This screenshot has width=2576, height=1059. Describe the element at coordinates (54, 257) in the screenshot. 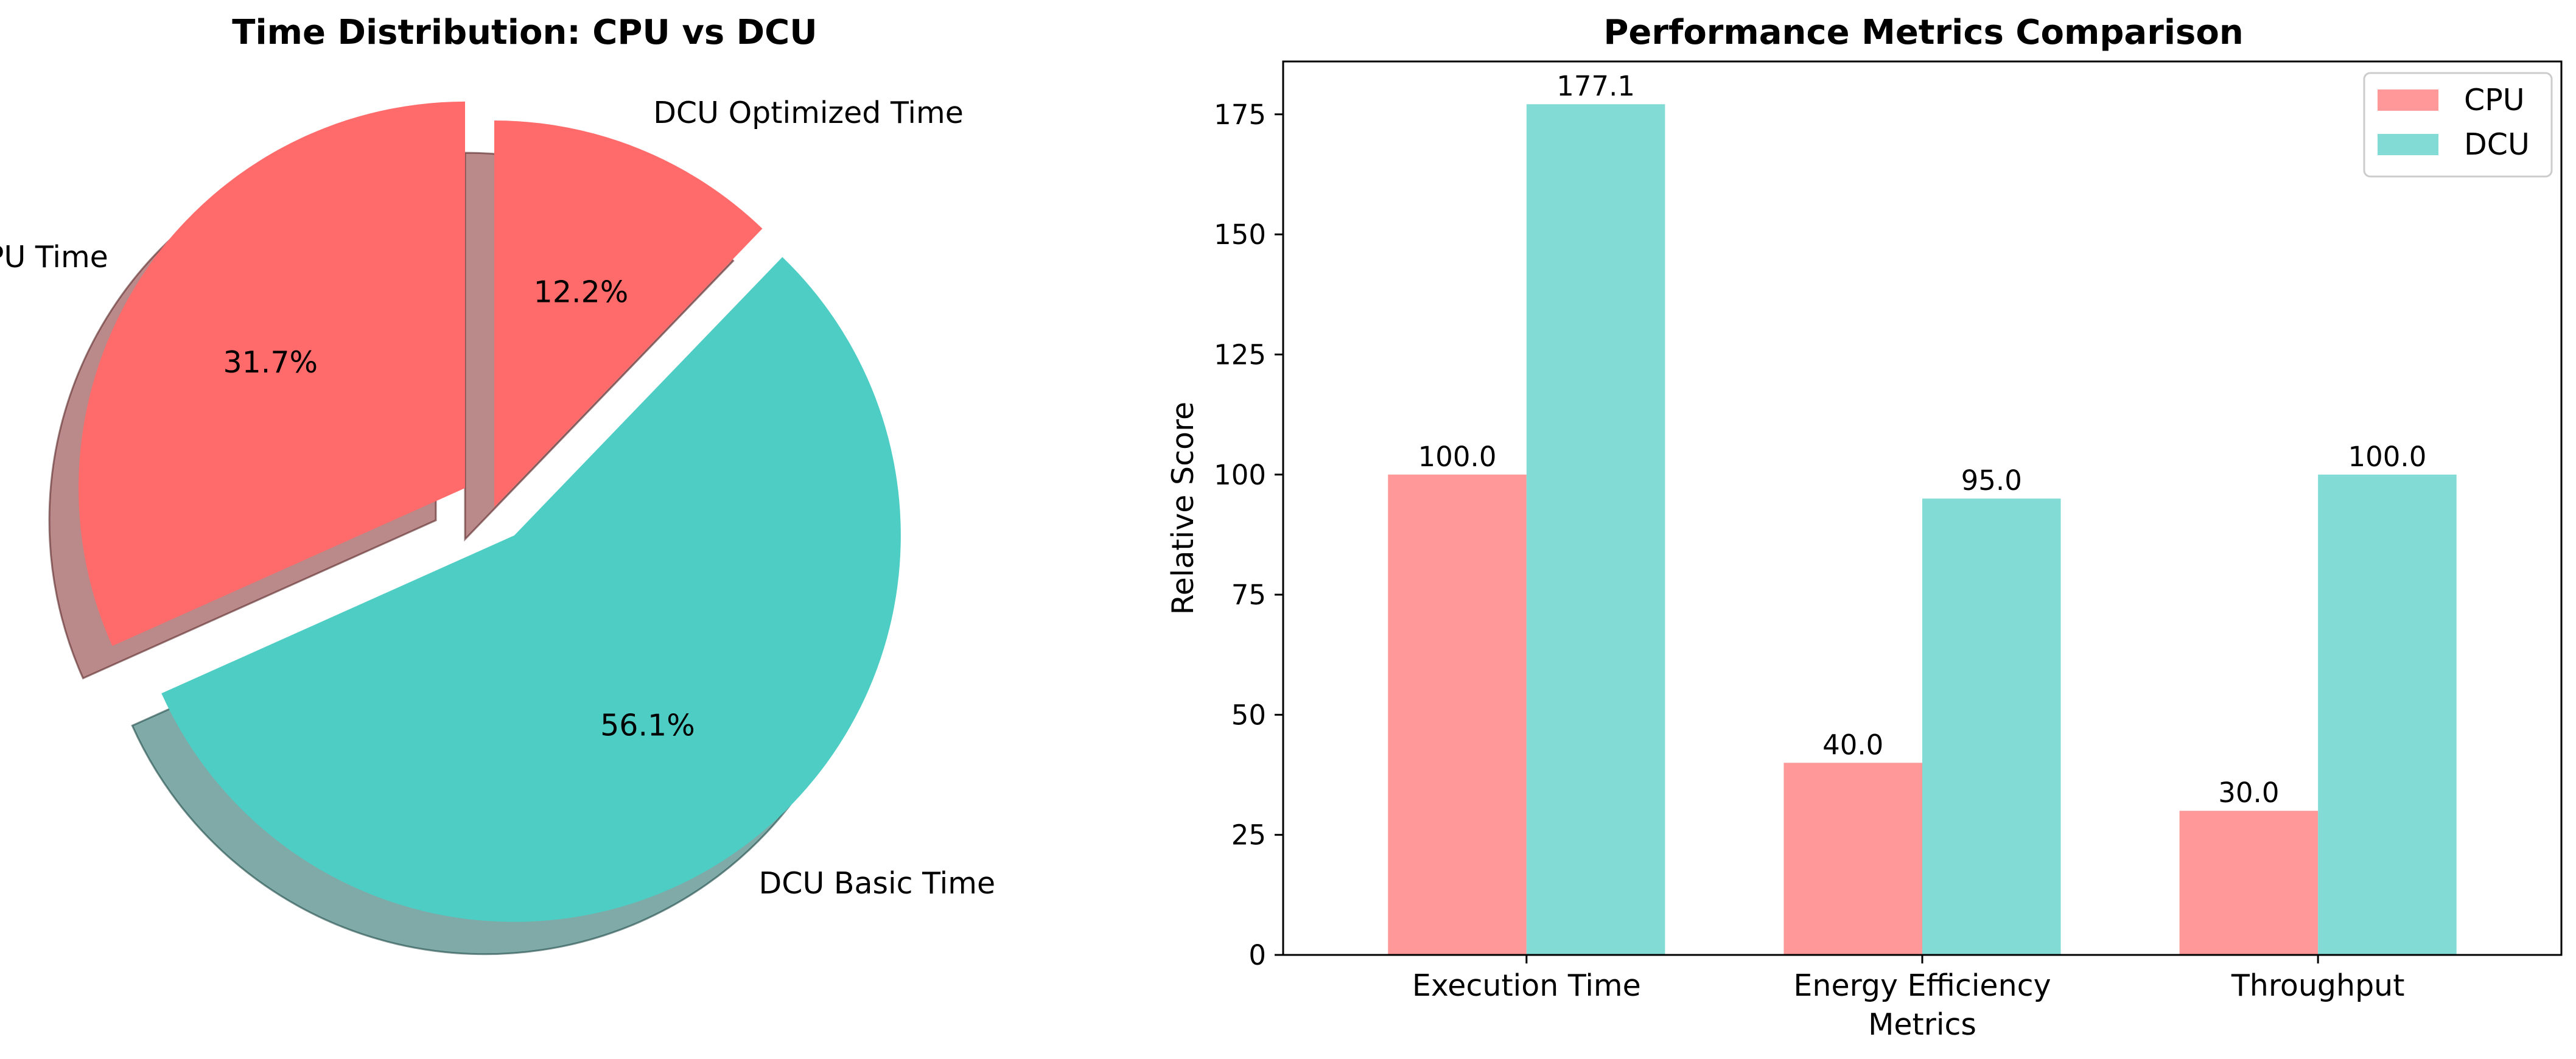

I see `pie-category-label-cpu-time: CPU Time` at that location.